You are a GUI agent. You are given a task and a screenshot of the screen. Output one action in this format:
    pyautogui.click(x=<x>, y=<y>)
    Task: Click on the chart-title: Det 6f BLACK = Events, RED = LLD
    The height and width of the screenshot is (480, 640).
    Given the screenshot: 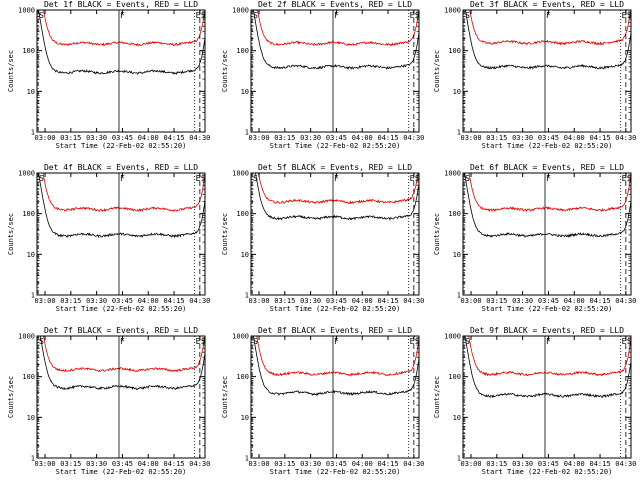 What is the action you would take?
    pyautogui.click(x=547, y=167)
    